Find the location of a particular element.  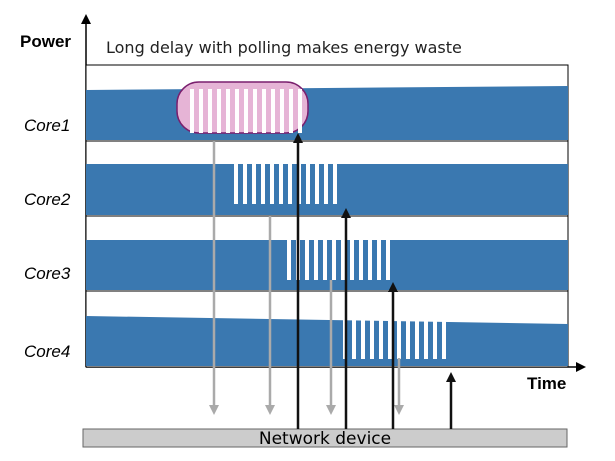

y-axis-arrow-icon is located at coordinates (86, 19).